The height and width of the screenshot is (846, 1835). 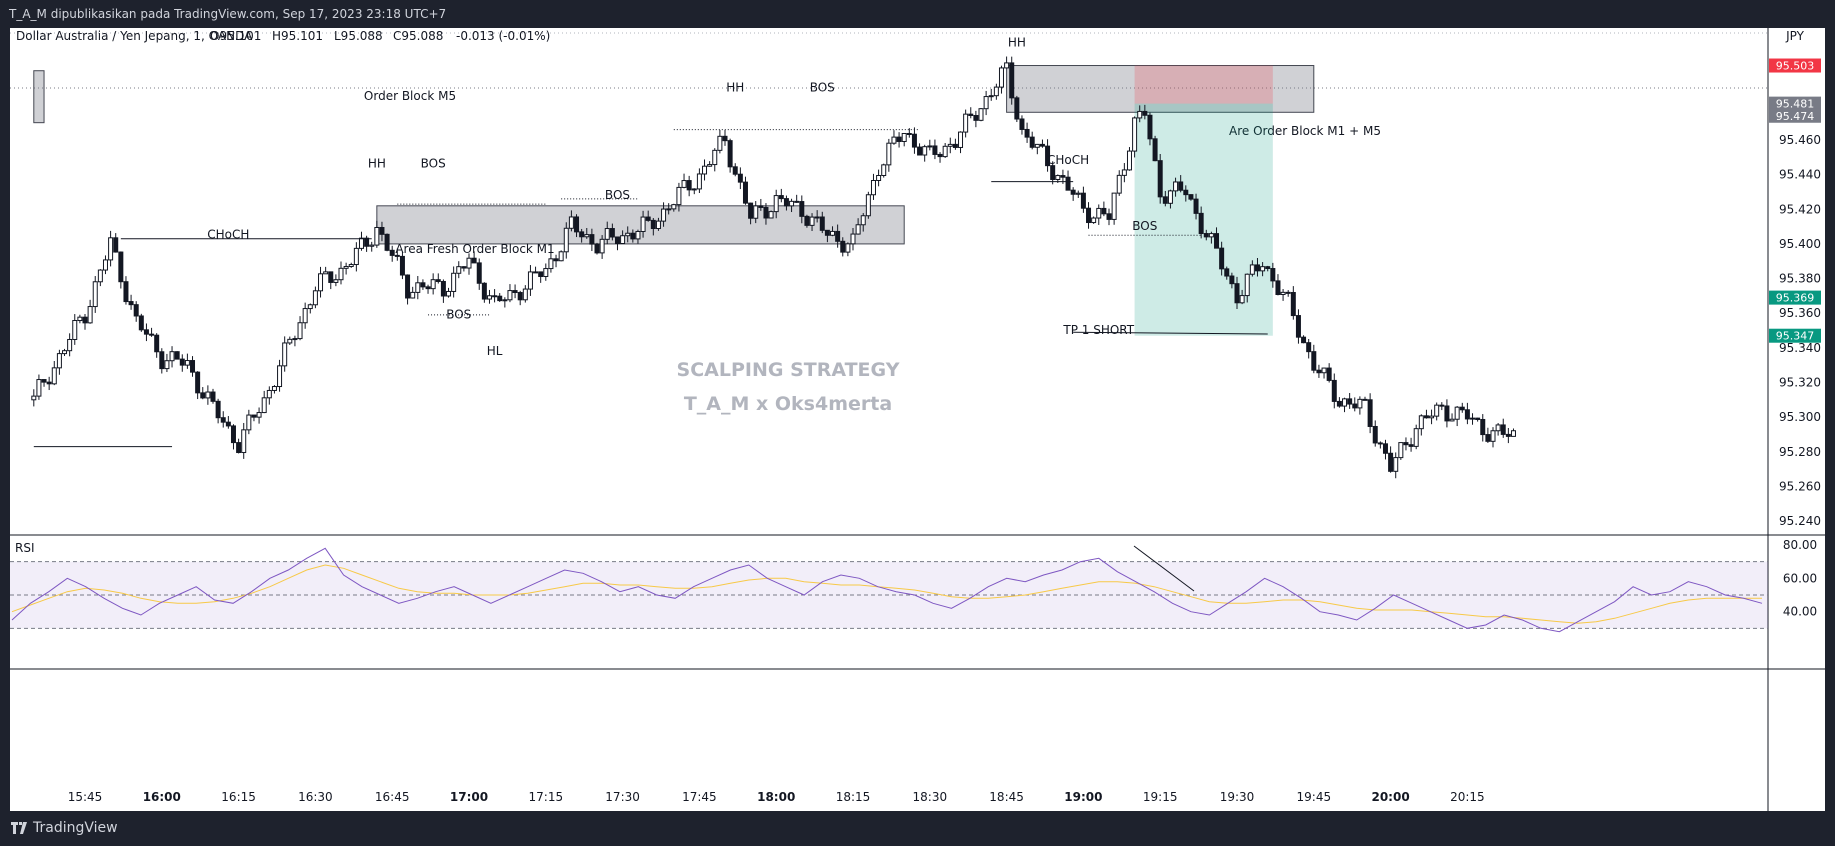 What do you see at coordinates (1800, 244) in the screenshot?
I see `price-tick-label: 95.400` at bounding box center [1800, 244].